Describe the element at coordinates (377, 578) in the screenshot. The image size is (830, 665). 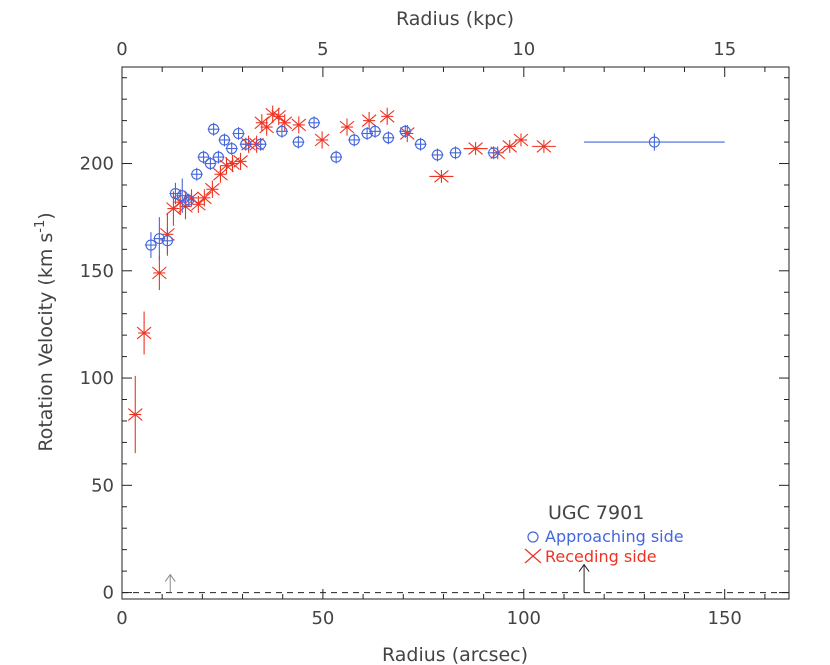
I see `radius-markers` at that location.